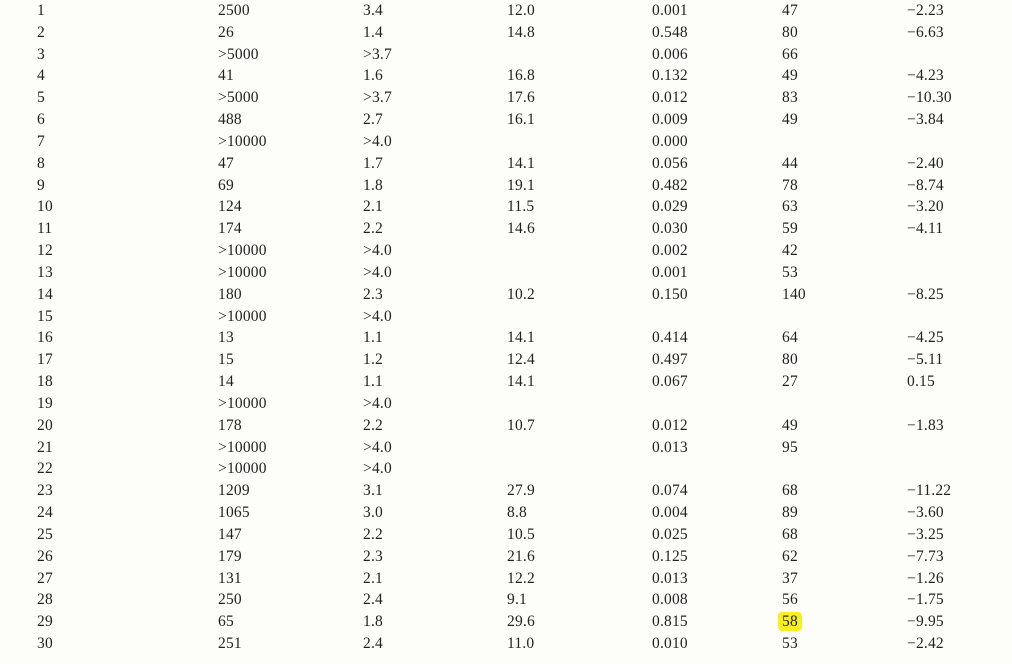  I want to click on table-row: 22 >10000 >4.0, so click(524, 469).